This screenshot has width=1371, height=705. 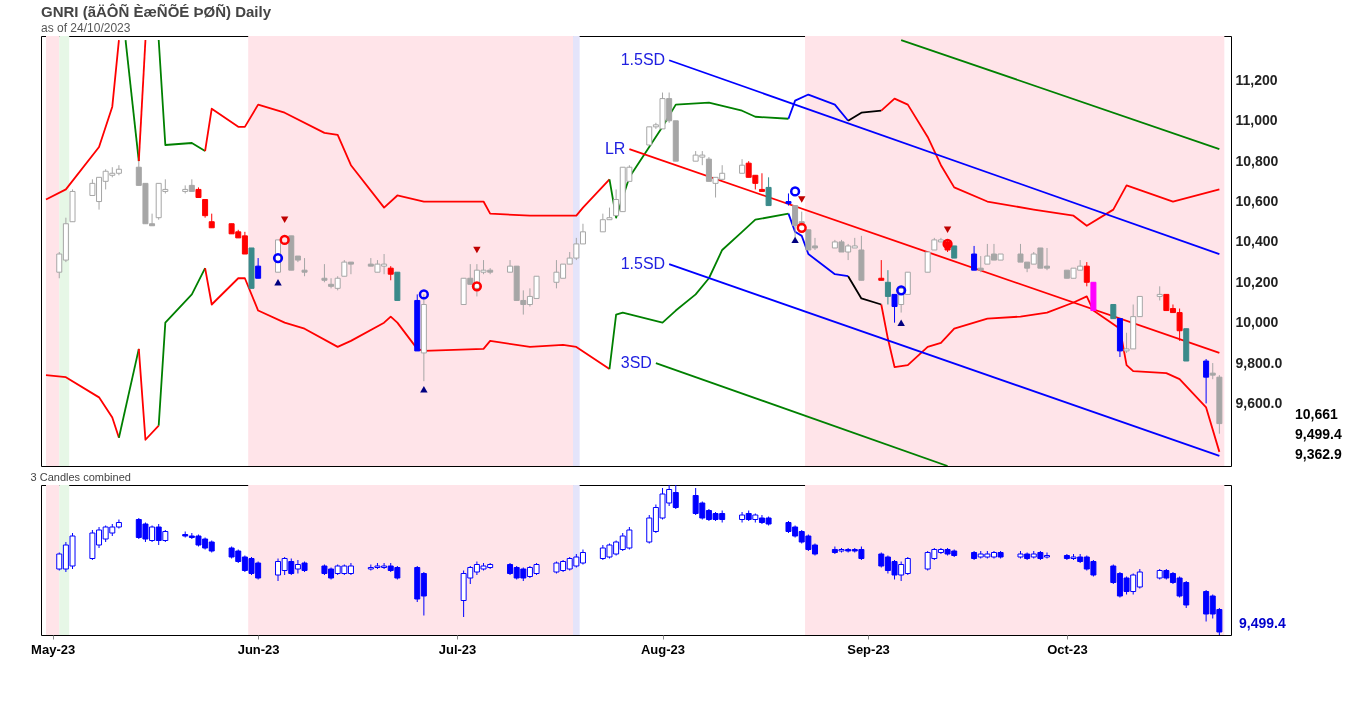 What do you see at coordinates (1259, 362) in the screenshot?
I see `y-tick-label: 9,800.0` at bounding box center [1259, 362].